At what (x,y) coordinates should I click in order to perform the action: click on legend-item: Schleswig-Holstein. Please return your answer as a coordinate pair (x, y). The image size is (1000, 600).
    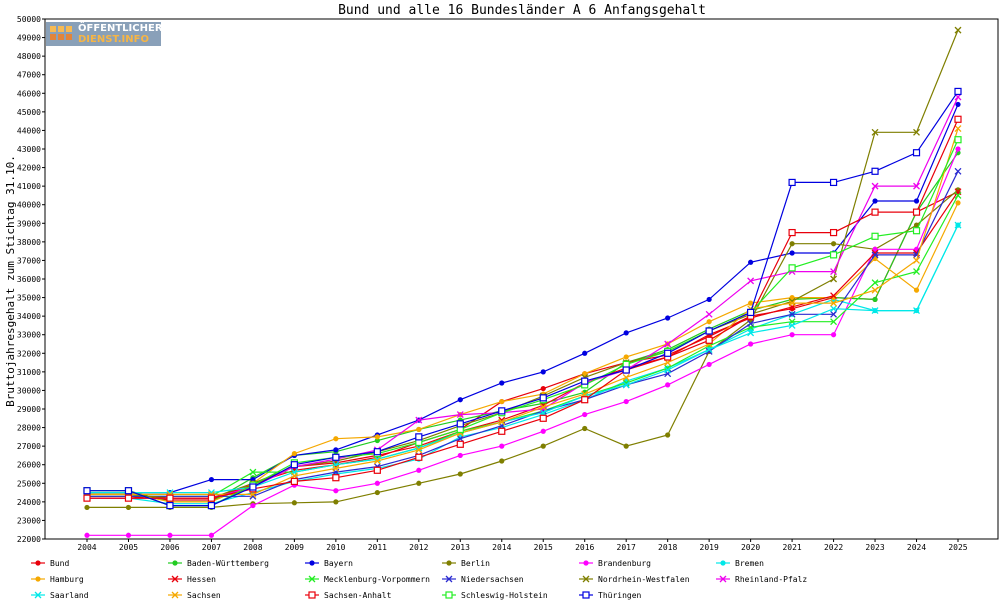
    Looking at the image, I should click on (495, 595).